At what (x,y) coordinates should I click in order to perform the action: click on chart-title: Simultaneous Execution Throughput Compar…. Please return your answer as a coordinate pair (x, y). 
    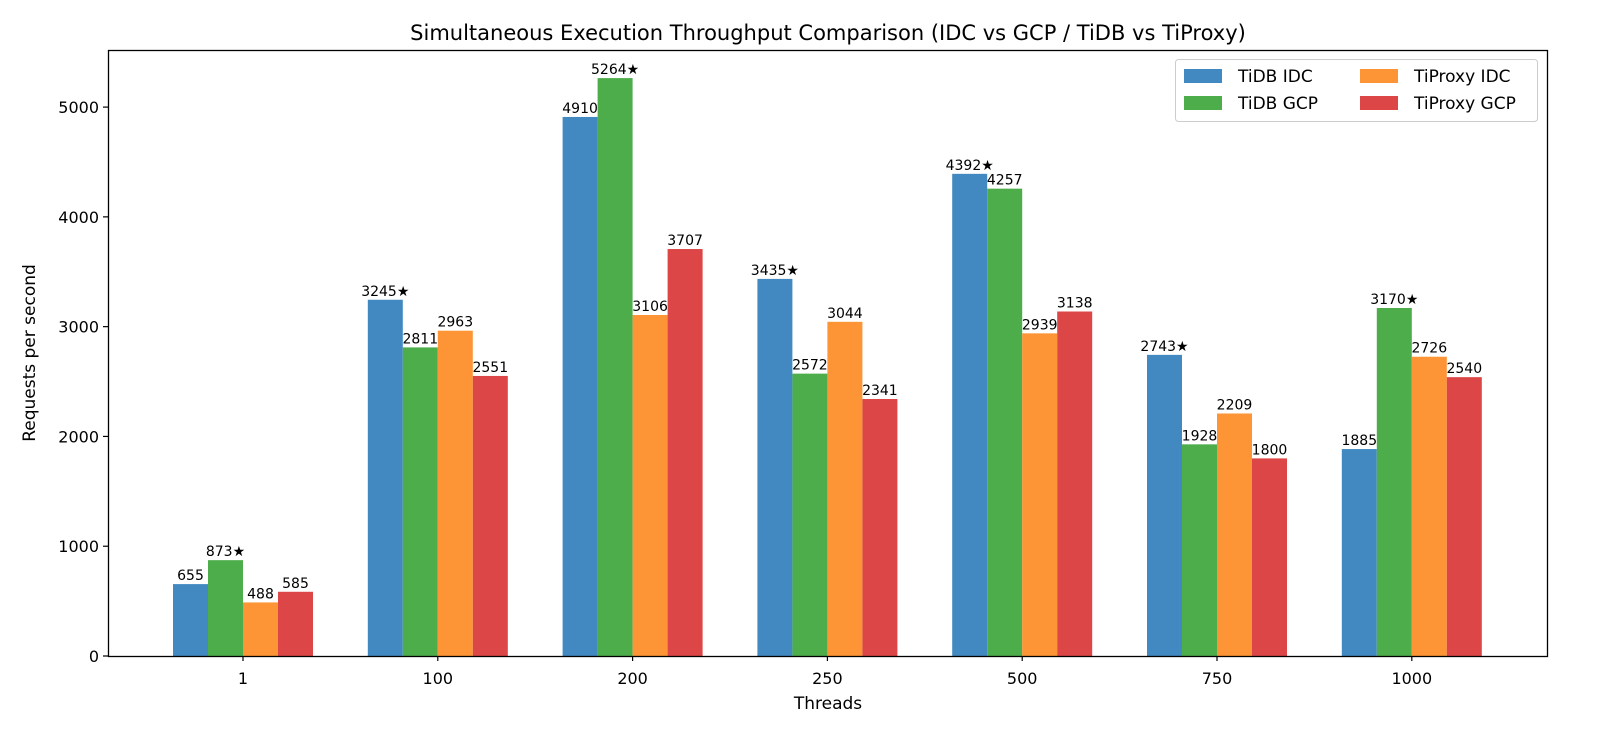
    Looking at the image, I should click on (828, 33).